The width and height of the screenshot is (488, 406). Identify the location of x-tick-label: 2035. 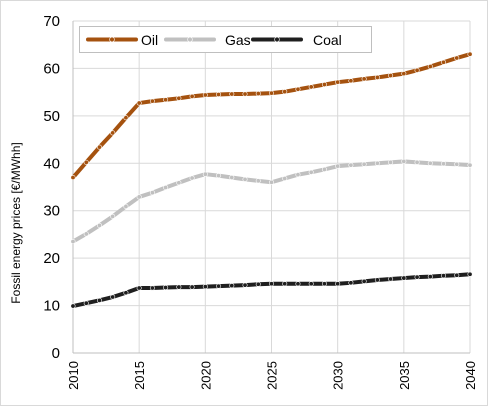
(404, 375).